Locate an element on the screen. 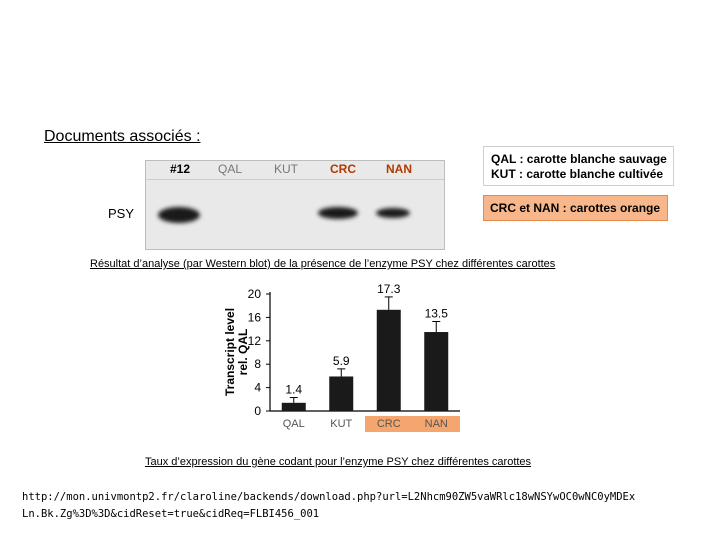 This screenshot has width=720, height=540. x-category-label: QAL is located at coordinates (293, 424).